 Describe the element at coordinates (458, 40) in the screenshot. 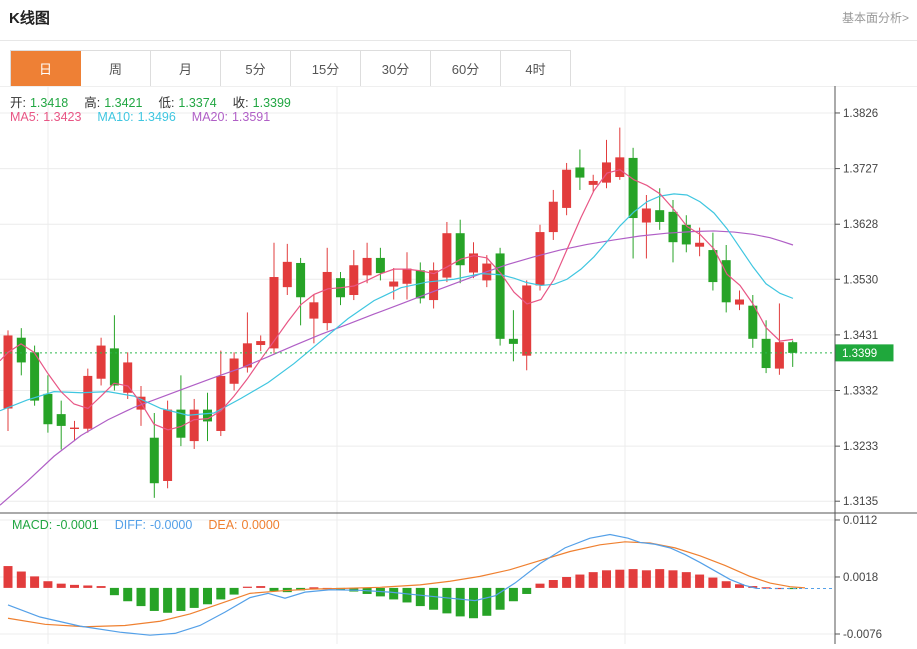

I see `header-divider` at that location.